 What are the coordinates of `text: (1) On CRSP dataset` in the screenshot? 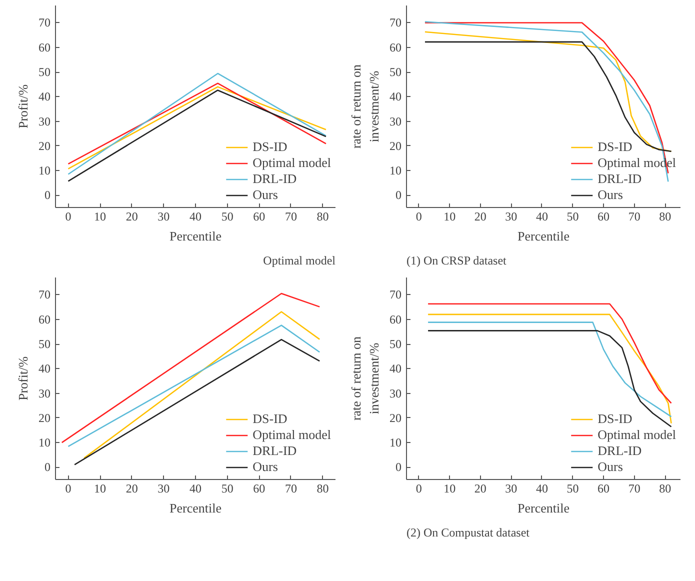 It's located at (457, 261).